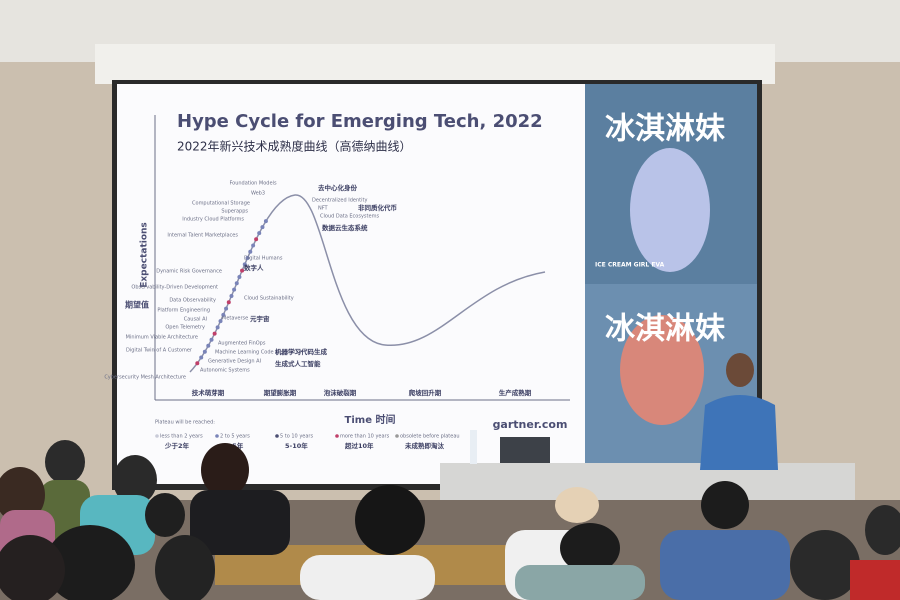 The height and width of the screenshot is (600, 900). I want to click on legend-item-zh: 超过10年, so click(359, 445).